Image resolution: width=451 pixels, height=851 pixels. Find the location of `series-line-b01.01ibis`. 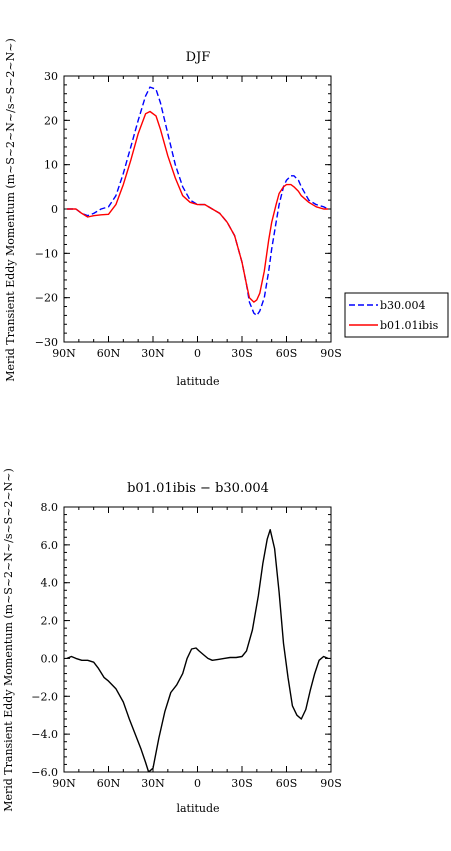

series-line-b01.01ibis is located at coordinates (197, 206).